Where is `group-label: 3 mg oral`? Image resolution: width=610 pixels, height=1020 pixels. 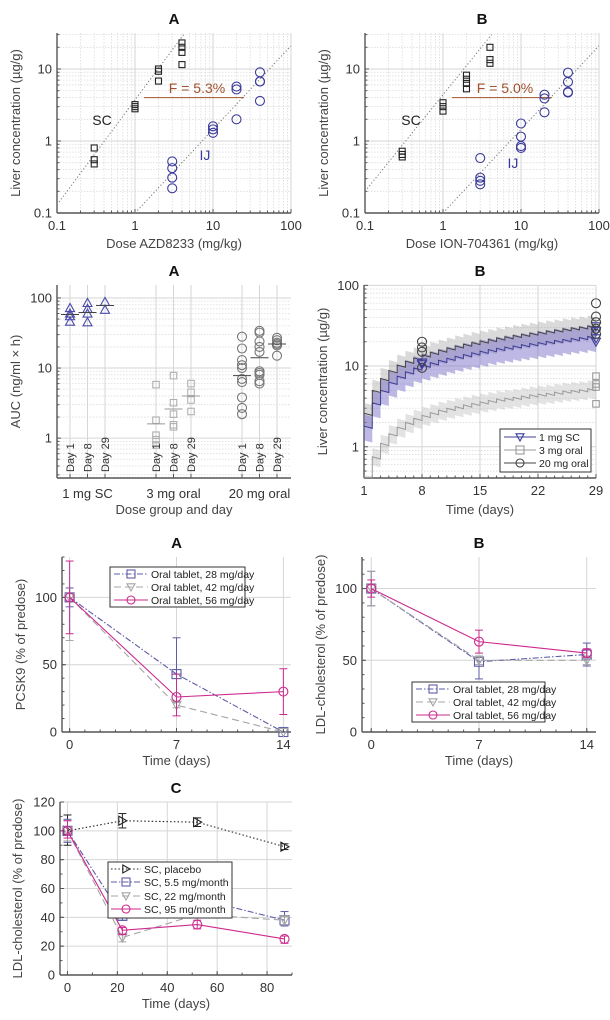 group-label: 3 mg oral is located at coordinates (173, 493).